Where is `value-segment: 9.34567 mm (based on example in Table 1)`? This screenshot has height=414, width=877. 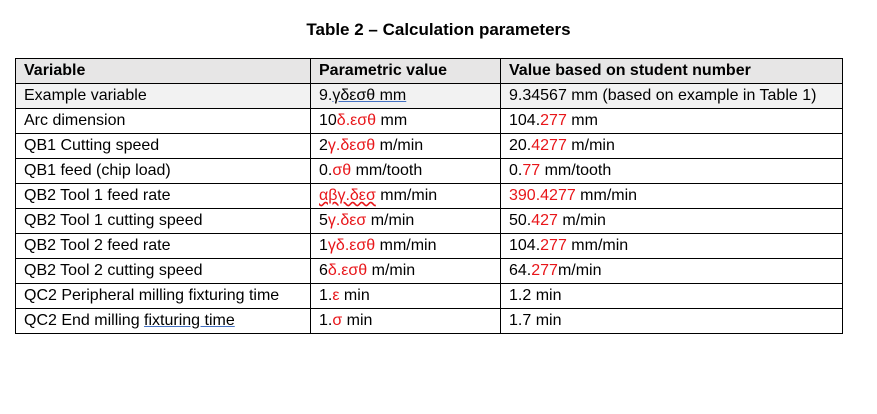
value-segment: 9.34567 mm (based on example in Table 1) is located at coordinates (663, 95).